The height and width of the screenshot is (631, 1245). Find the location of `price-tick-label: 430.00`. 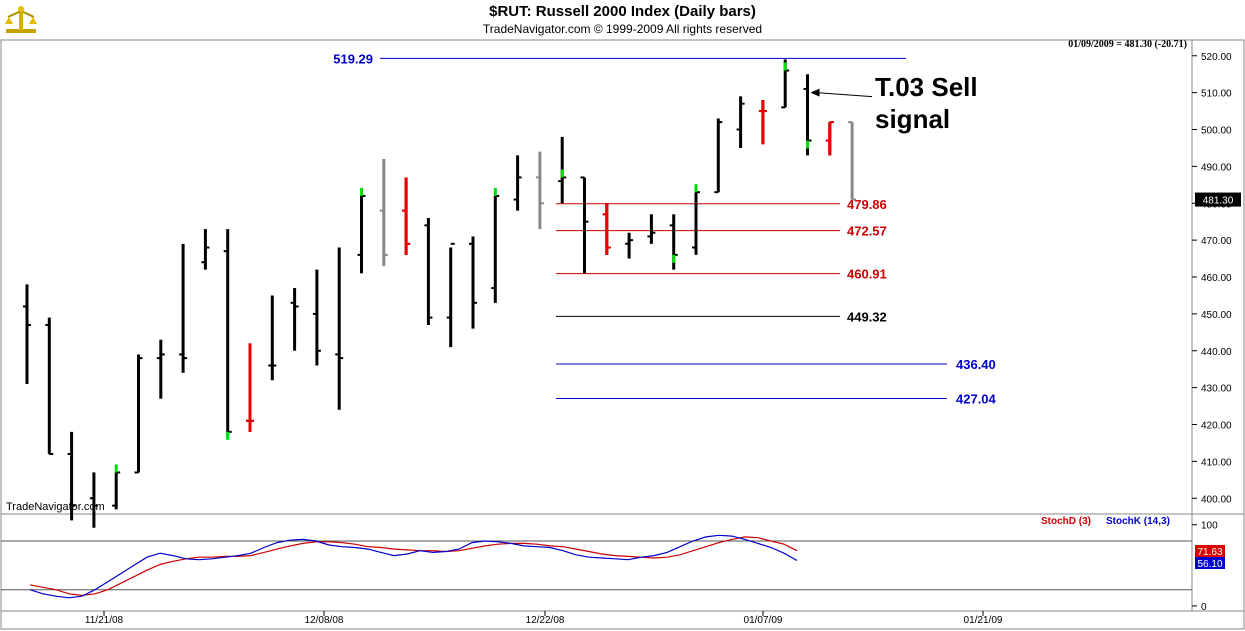

price-tick-label: 430.00 is located at coordinates (1216, 389).